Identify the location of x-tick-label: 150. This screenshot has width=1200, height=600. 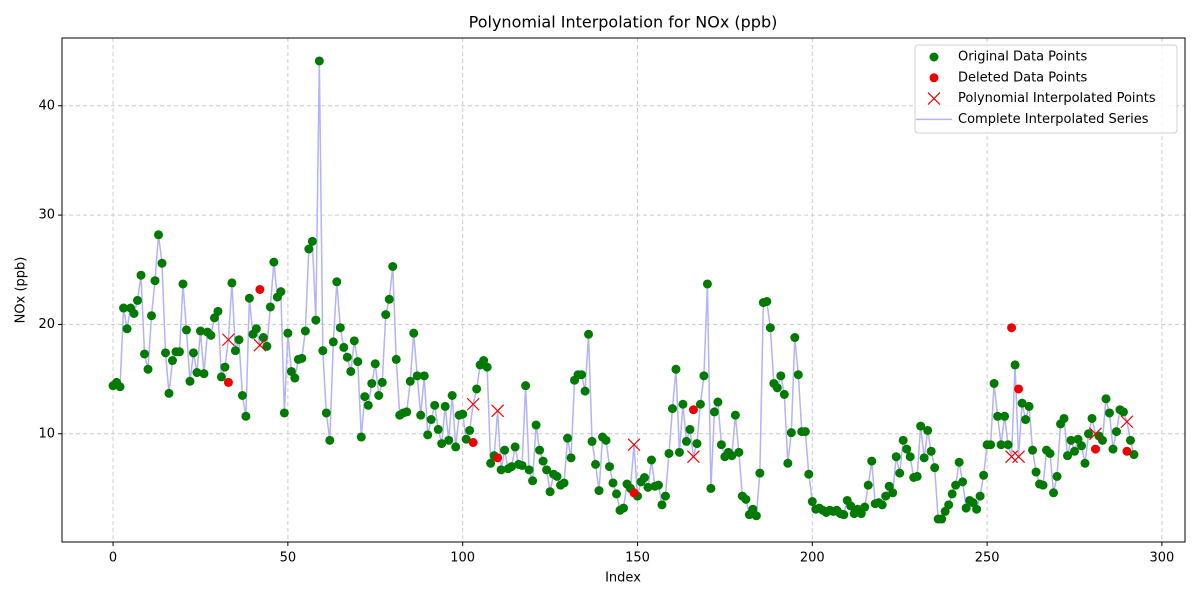
(637, 558).